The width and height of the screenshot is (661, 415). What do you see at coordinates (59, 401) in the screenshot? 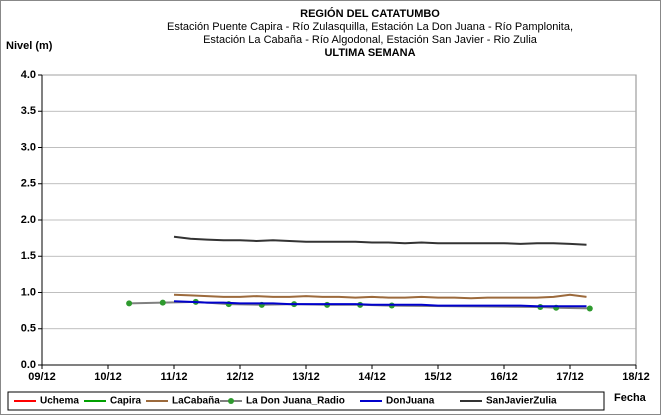
I see `legend-label: Uchema` at bounding box center [59, 401].